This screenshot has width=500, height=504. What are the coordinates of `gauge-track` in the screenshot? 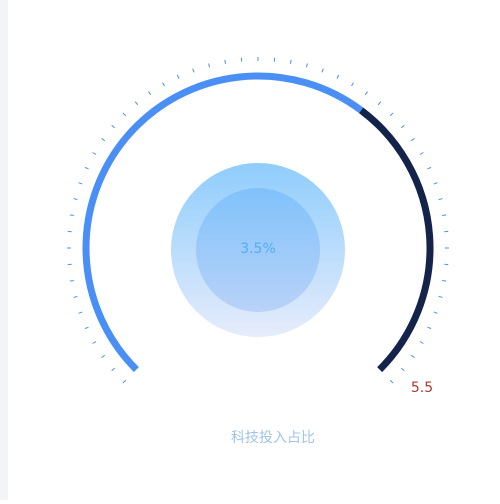 It's located at (395, 239).